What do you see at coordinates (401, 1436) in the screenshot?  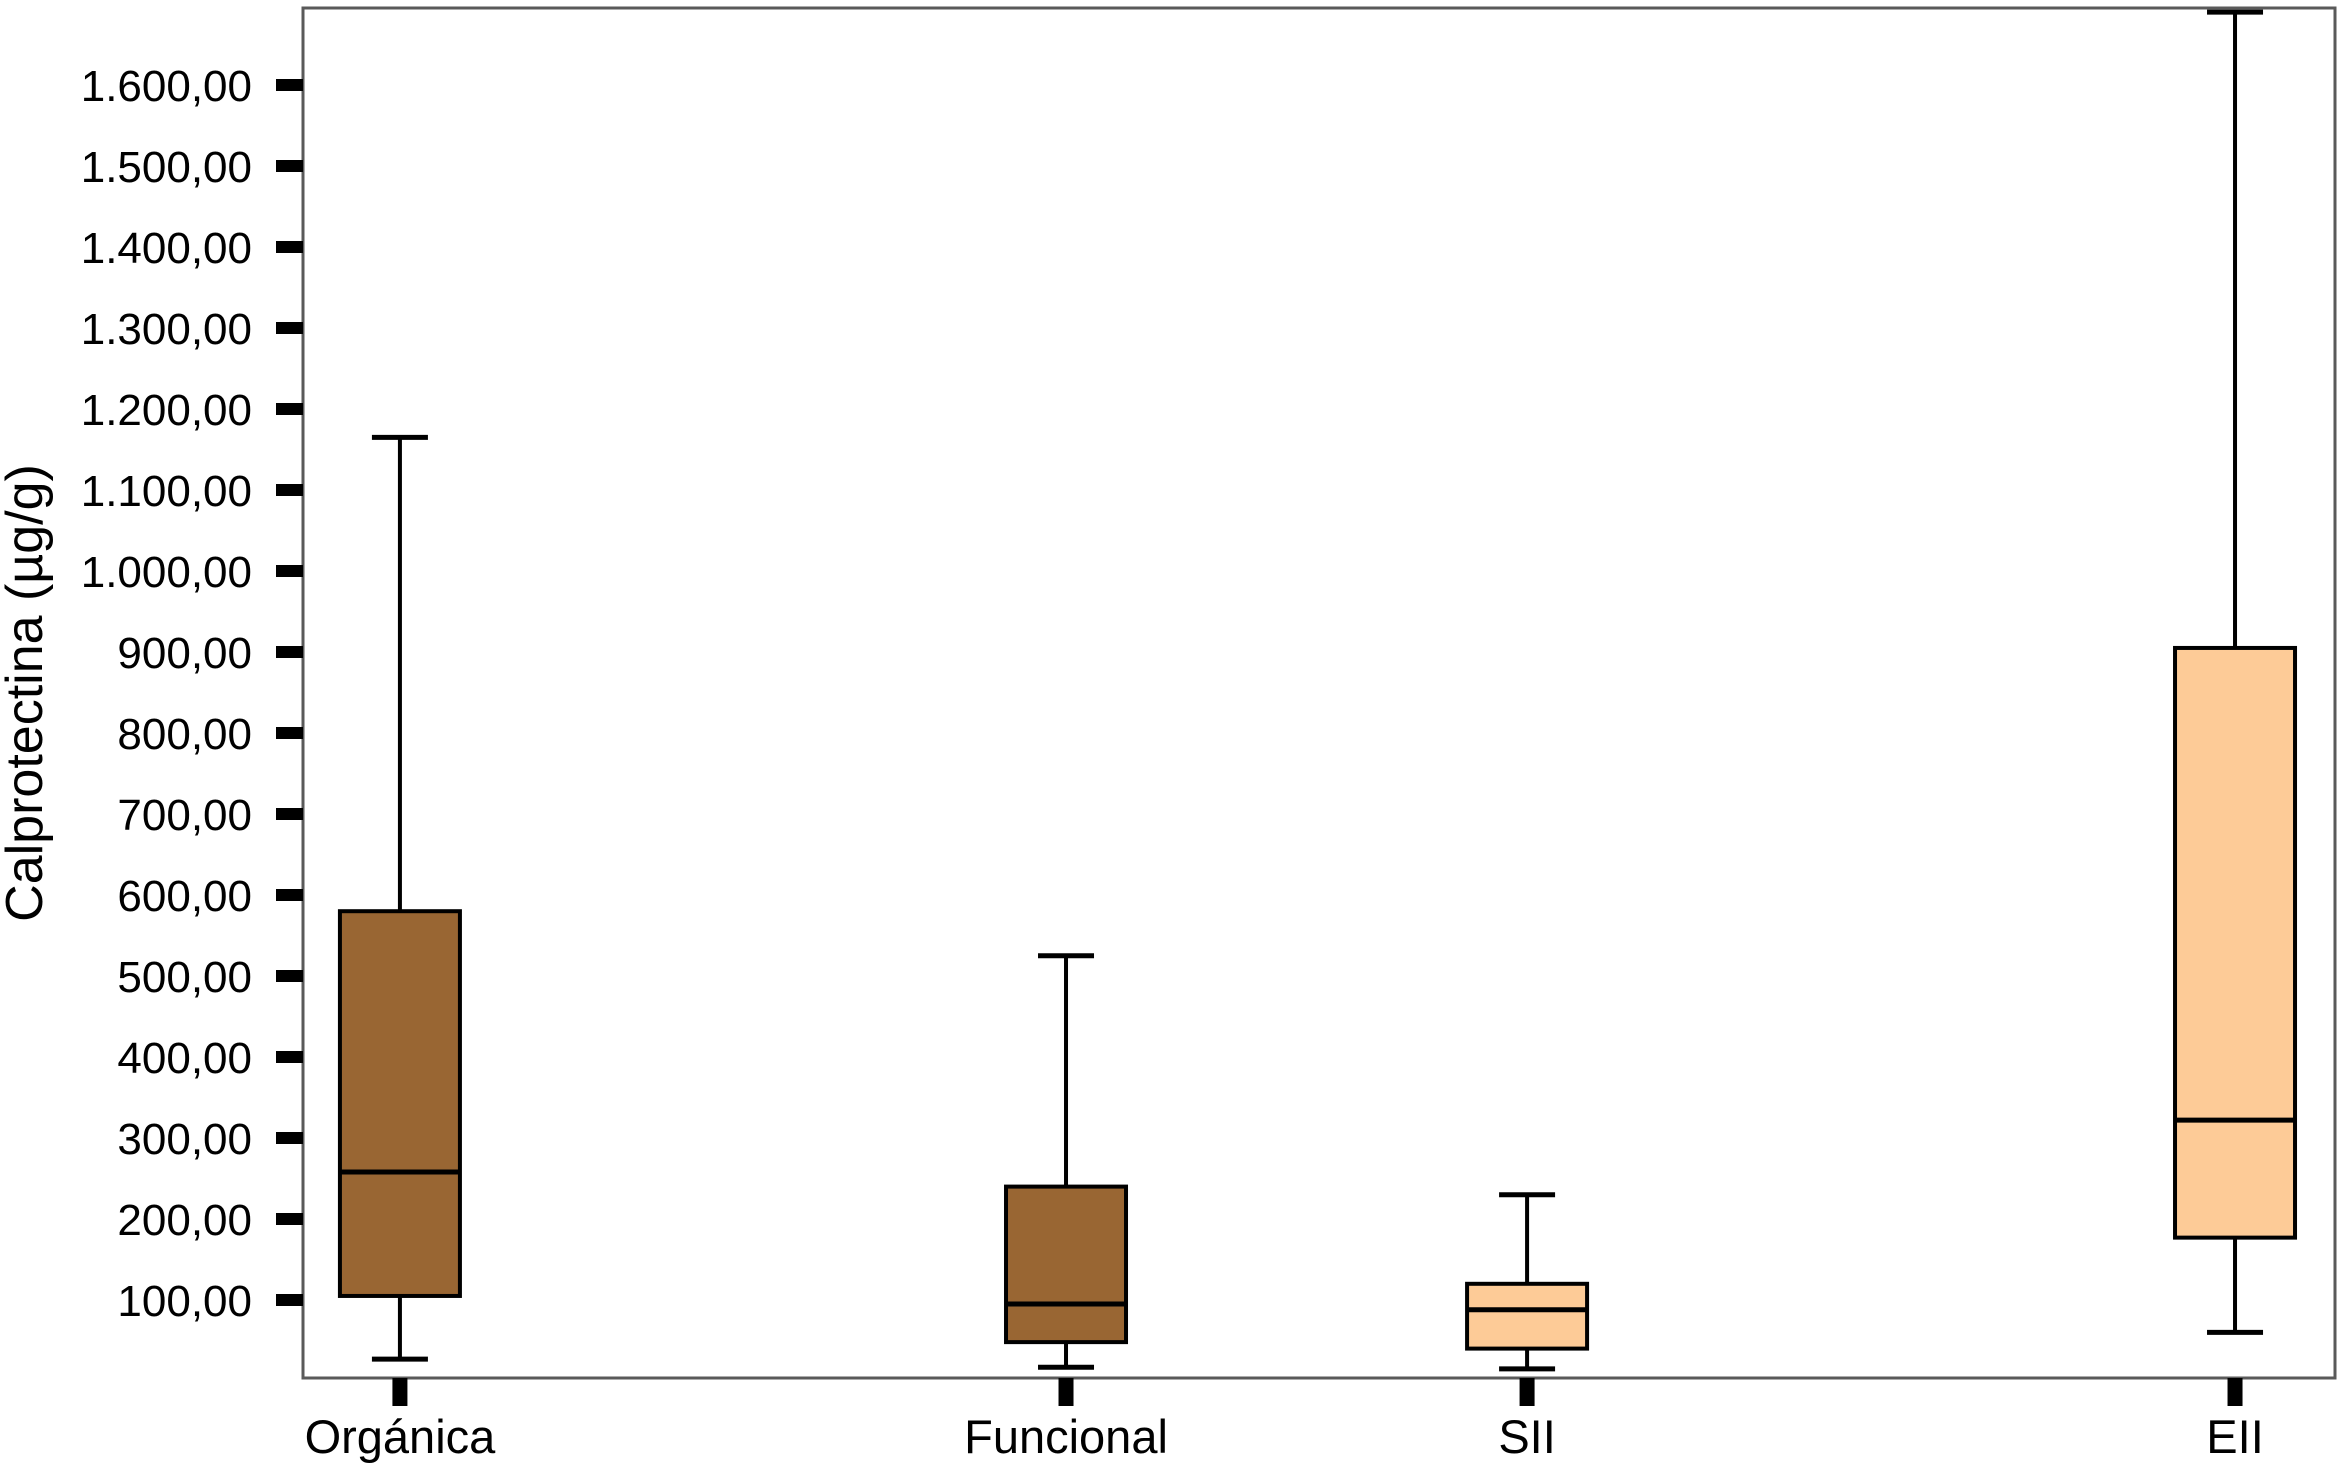 I see `x-category-label-organica: Orgánica` at bounding box center [401, 1436].